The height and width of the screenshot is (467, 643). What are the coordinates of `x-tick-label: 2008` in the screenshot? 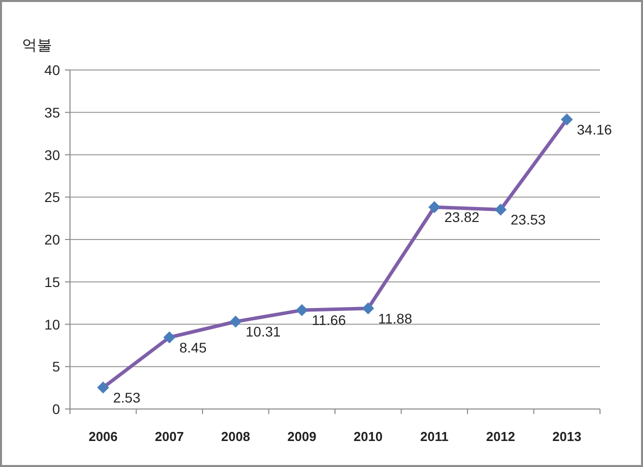 It's located at (235, 436).